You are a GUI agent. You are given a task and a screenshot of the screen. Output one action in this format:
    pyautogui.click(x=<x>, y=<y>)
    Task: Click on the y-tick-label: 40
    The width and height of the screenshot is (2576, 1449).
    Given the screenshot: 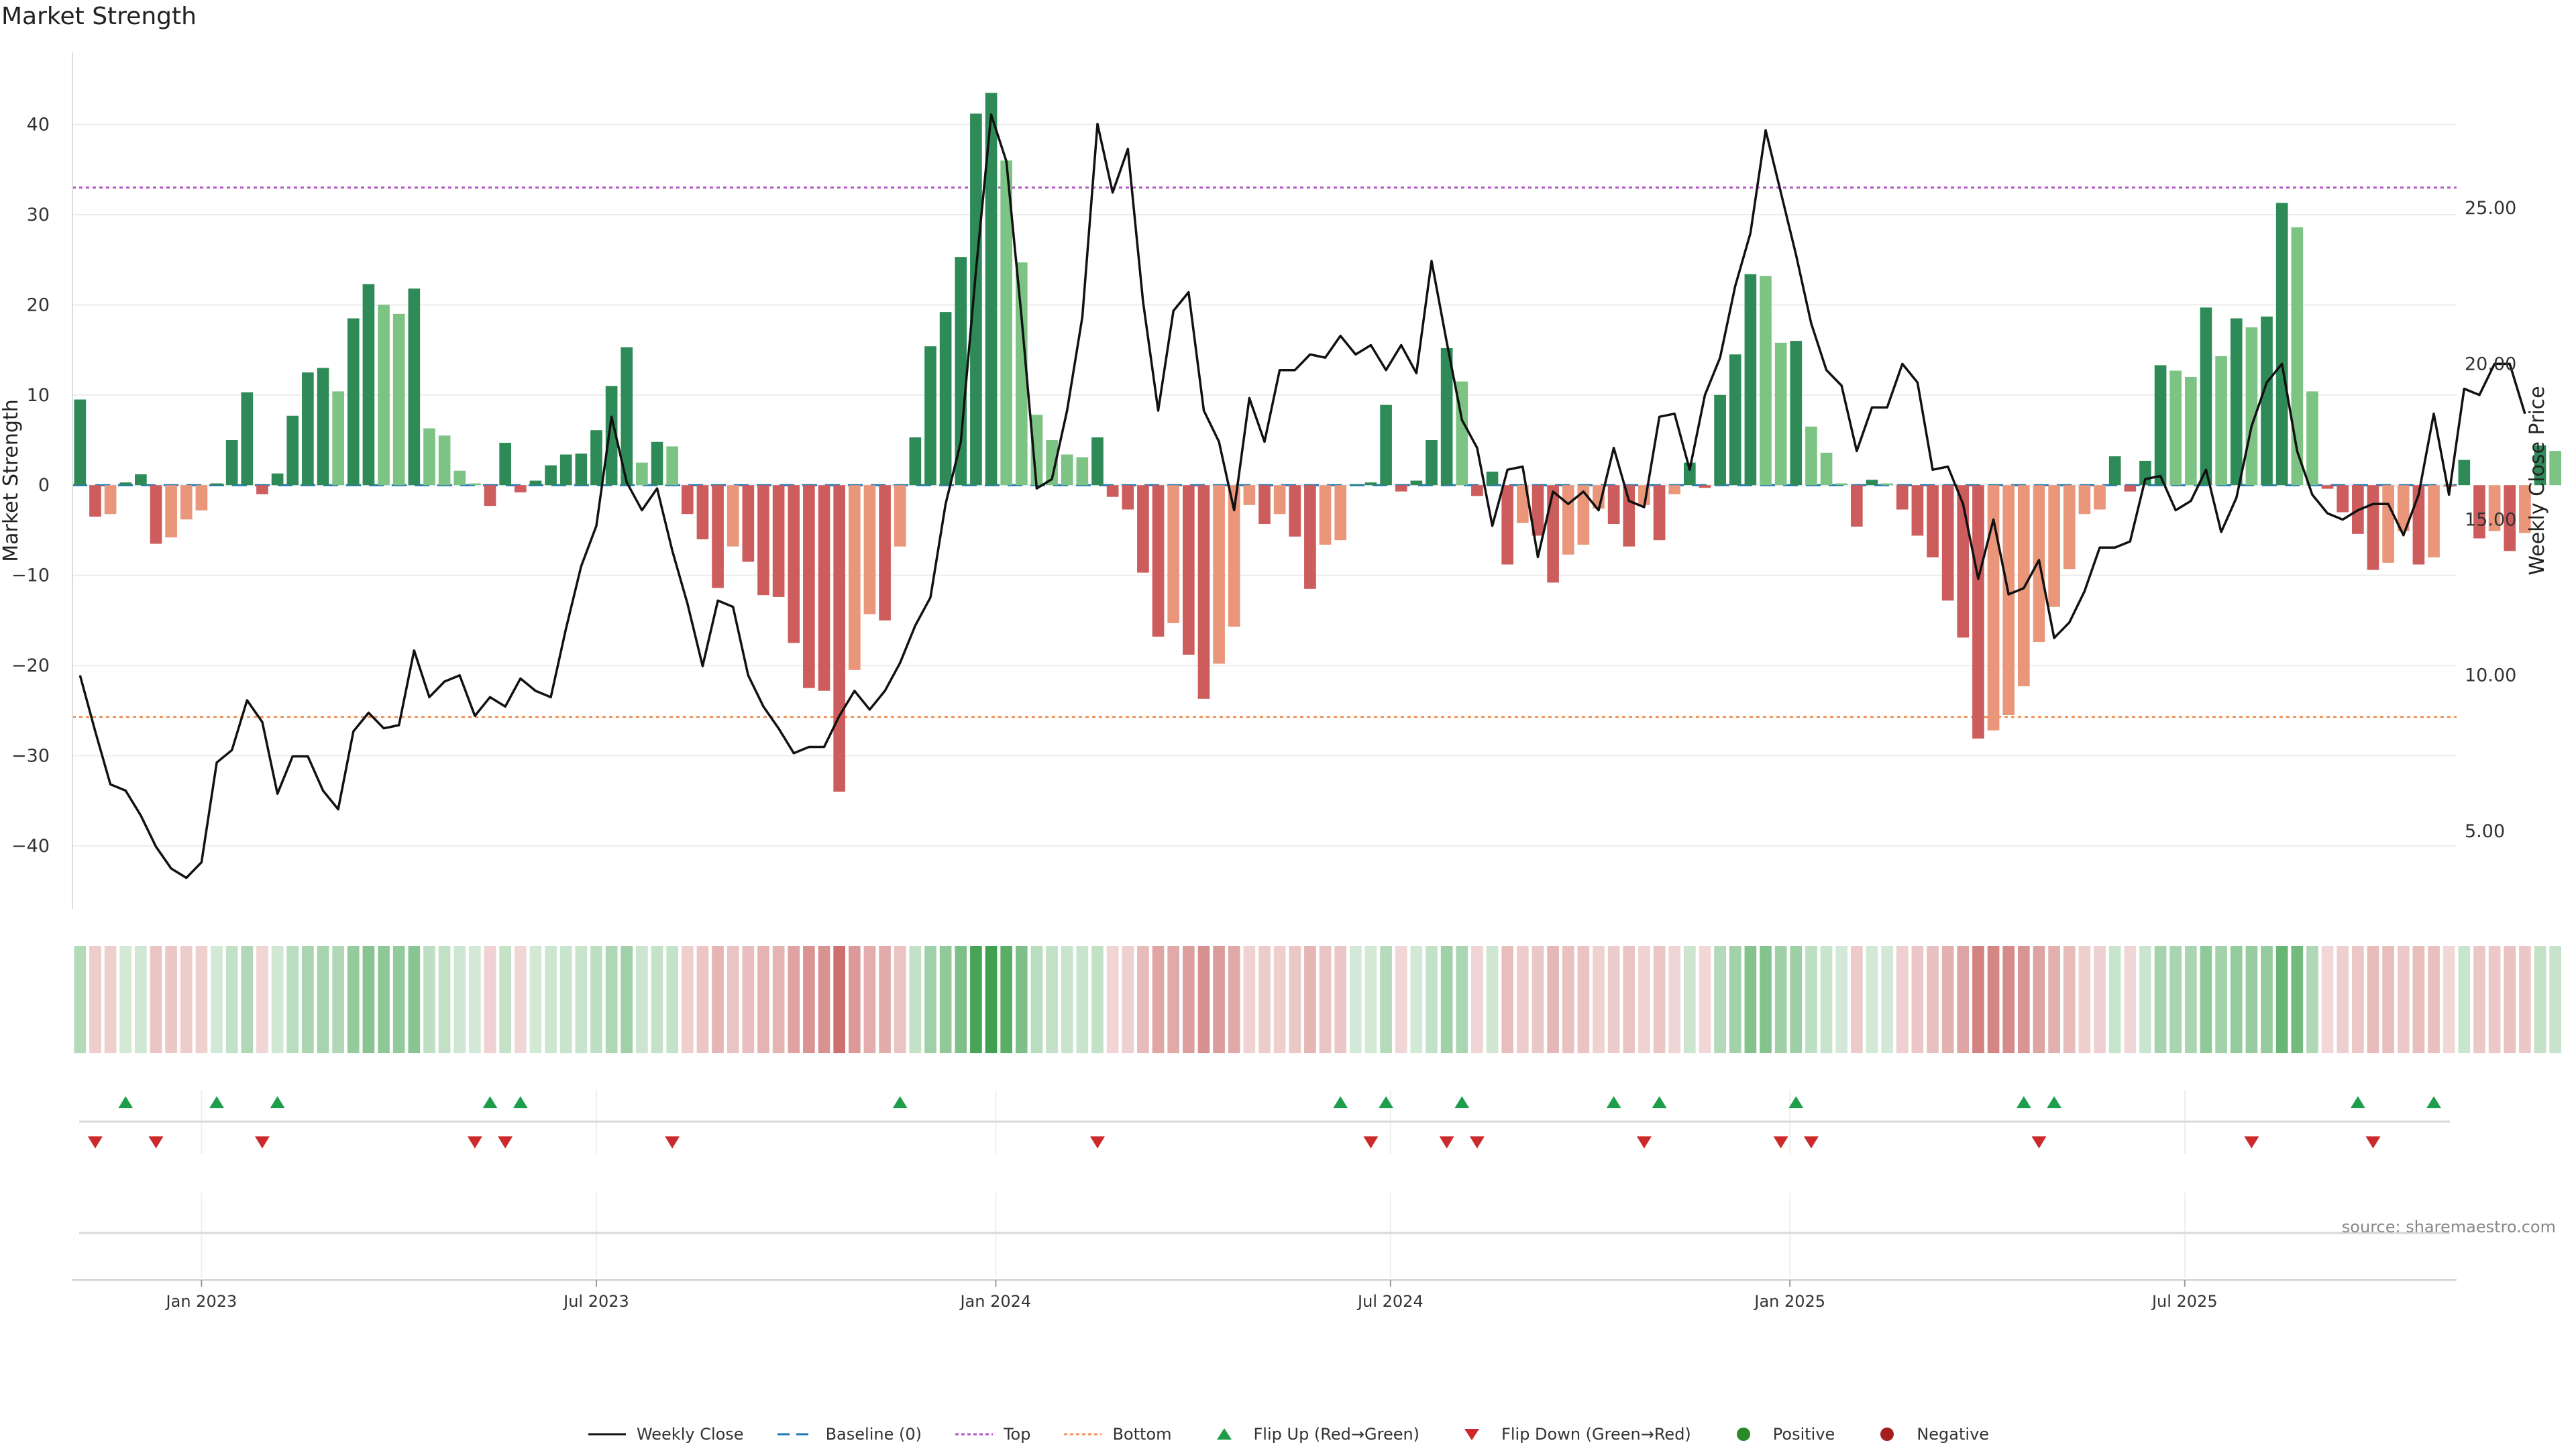 What is the action you would take?
    pyautogui.click(x=38, y=125)
    